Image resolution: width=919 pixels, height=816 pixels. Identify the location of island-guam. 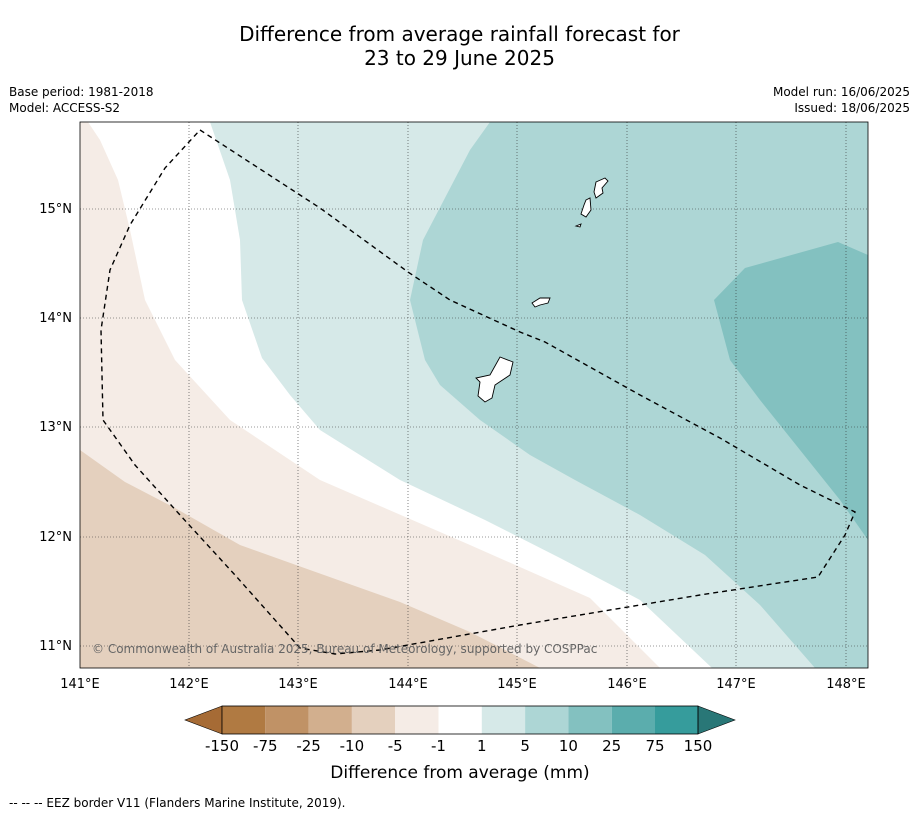
(494, 379).